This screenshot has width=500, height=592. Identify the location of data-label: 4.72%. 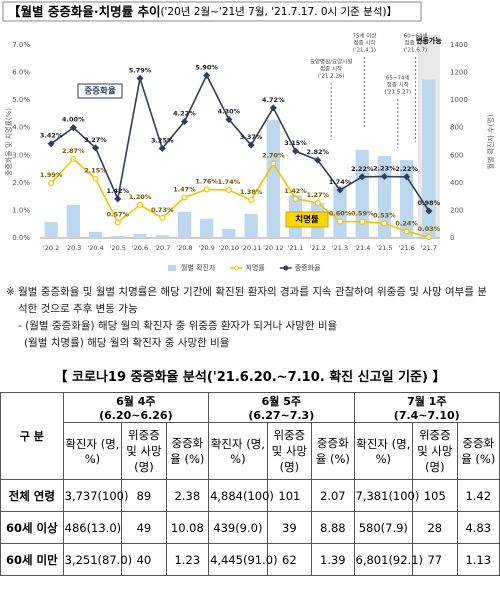
(273, 100).